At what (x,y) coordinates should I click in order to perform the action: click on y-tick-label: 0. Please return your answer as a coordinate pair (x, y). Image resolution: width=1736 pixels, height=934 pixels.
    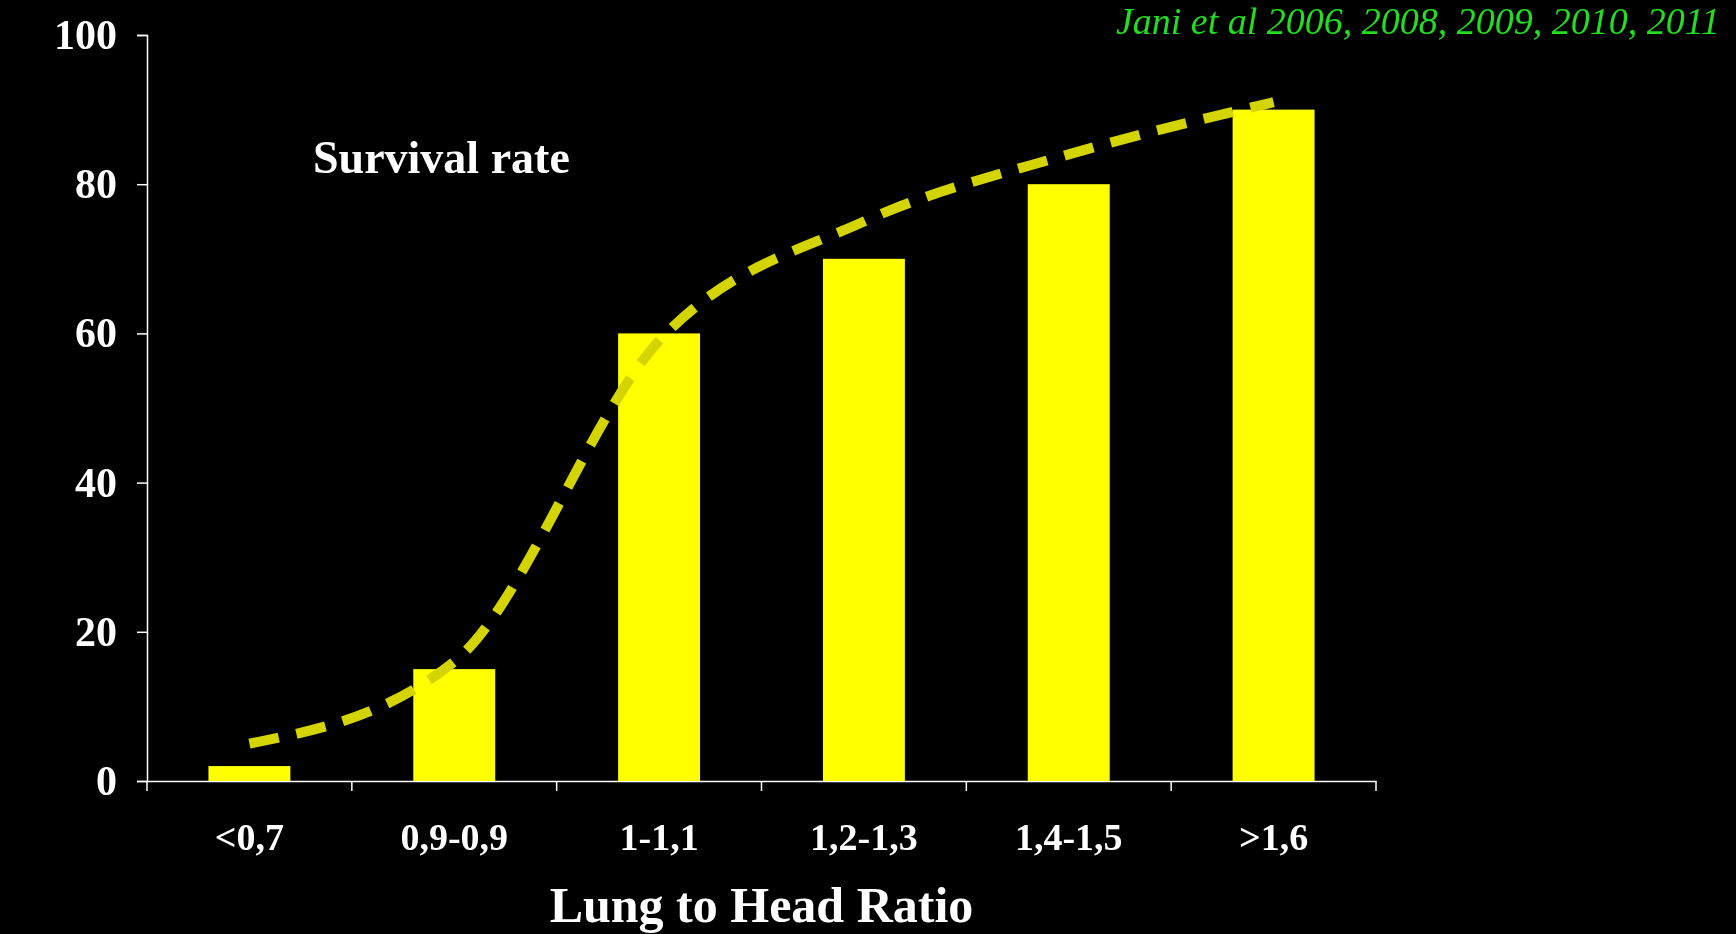
    Looking at the image, I should click on (106, 780).